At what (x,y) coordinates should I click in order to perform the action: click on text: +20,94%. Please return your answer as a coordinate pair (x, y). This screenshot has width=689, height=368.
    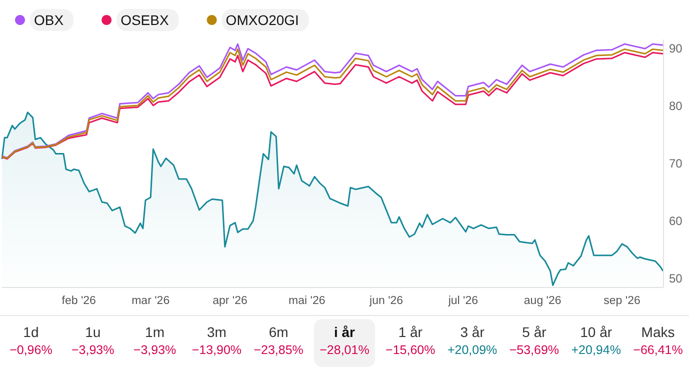
    Looking at the image, I should click on (596, 350).